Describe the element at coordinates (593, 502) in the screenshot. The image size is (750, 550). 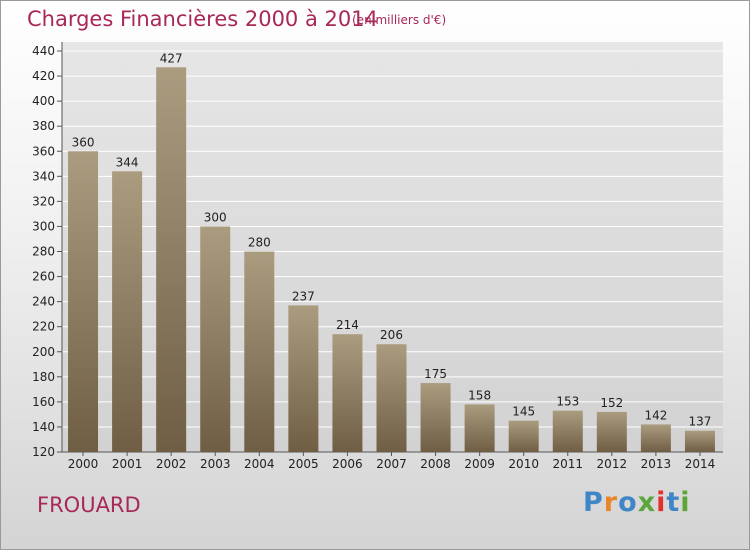
I see `logo-letter: P` at that location.